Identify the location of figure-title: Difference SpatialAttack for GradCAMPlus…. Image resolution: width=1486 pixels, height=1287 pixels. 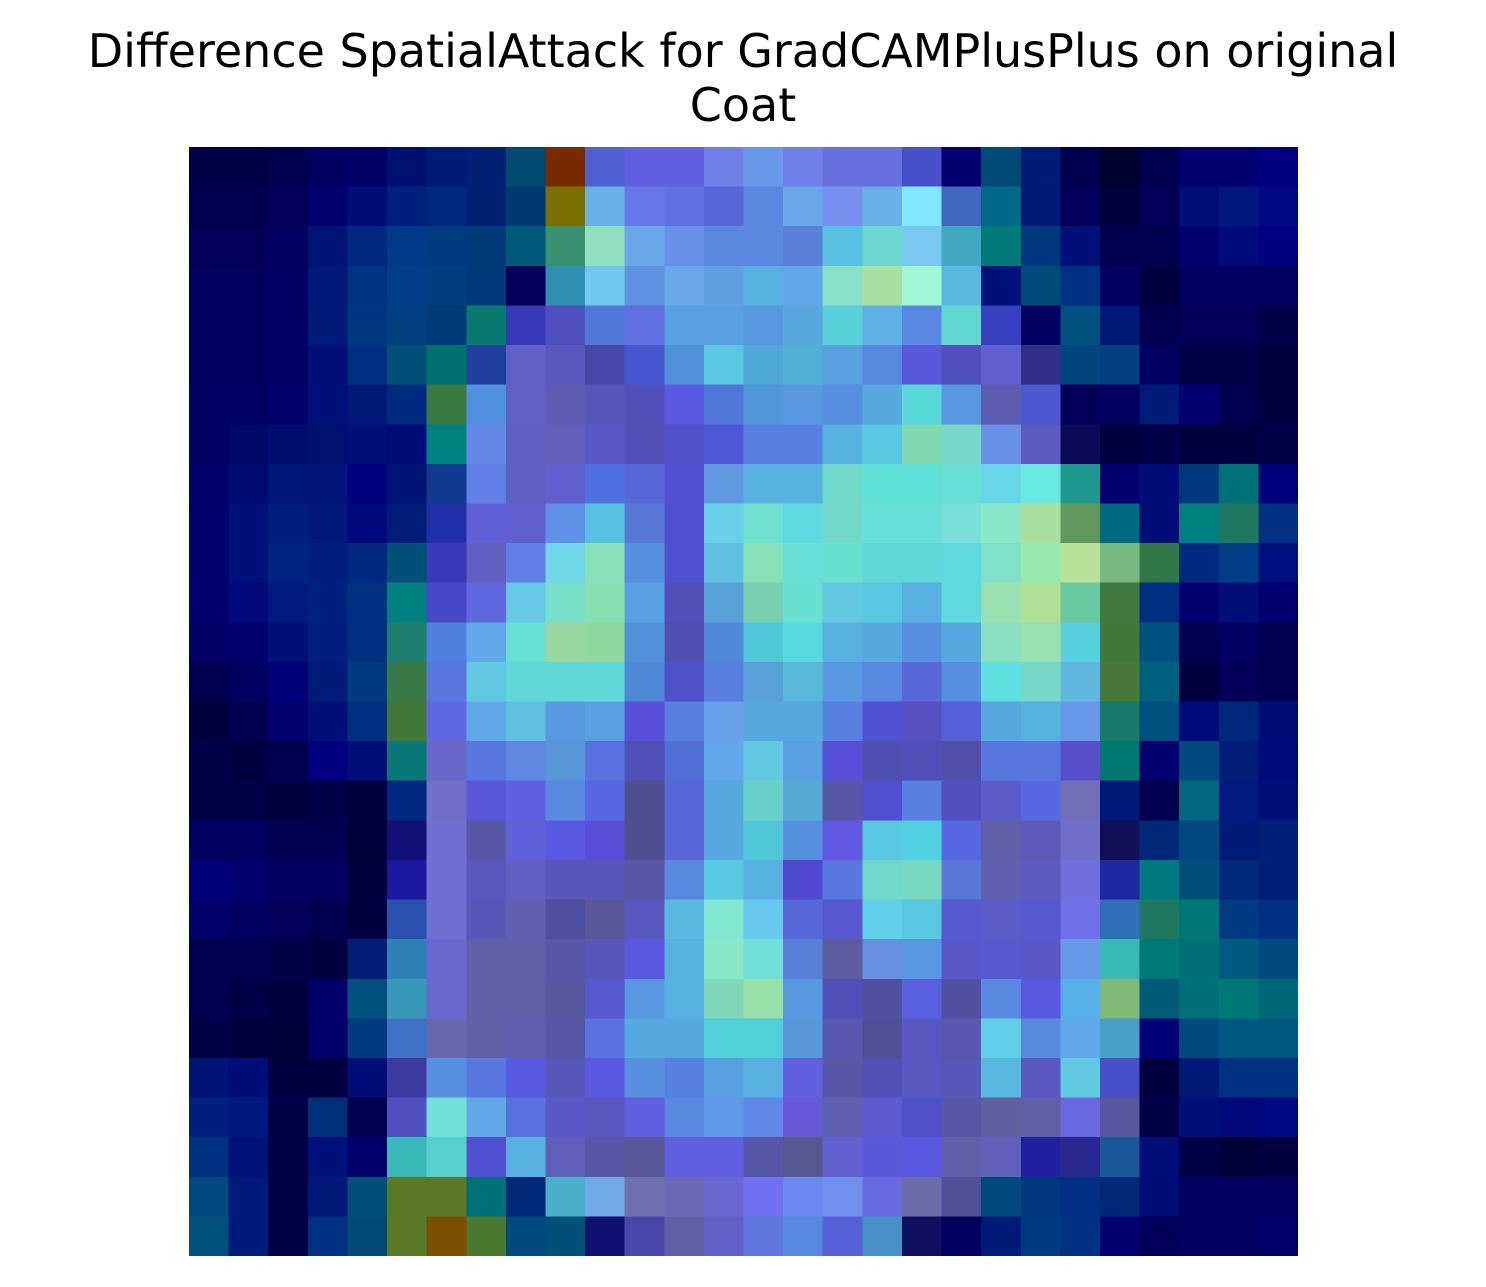
(743, 78).